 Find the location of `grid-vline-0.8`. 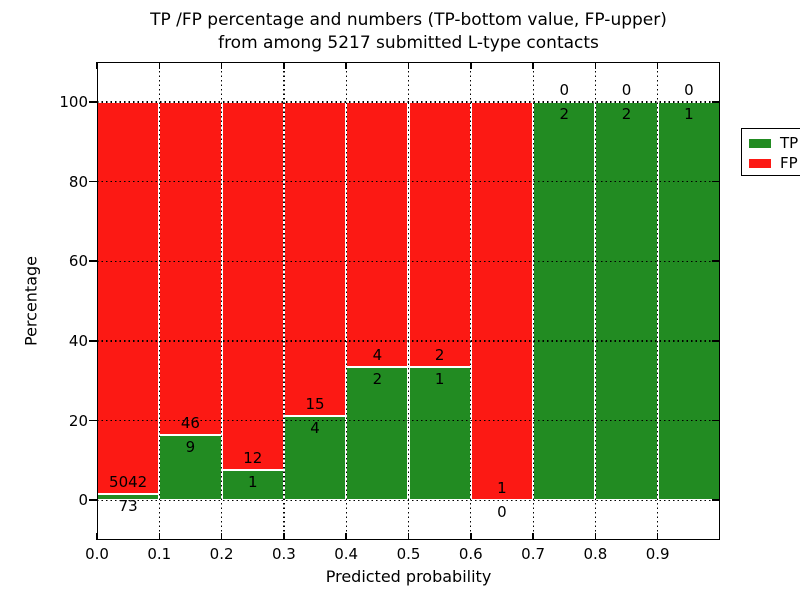

grid-vline-0.8 is located at coordinates (595, 301).